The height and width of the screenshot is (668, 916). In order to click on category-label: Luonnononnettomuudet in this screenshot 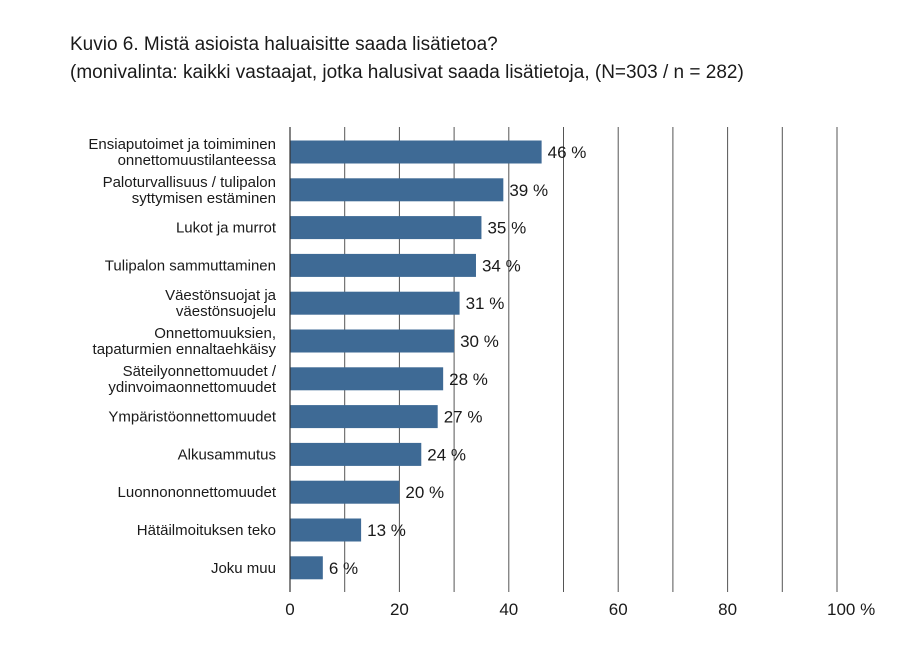, I will do `click(197, 492)`.